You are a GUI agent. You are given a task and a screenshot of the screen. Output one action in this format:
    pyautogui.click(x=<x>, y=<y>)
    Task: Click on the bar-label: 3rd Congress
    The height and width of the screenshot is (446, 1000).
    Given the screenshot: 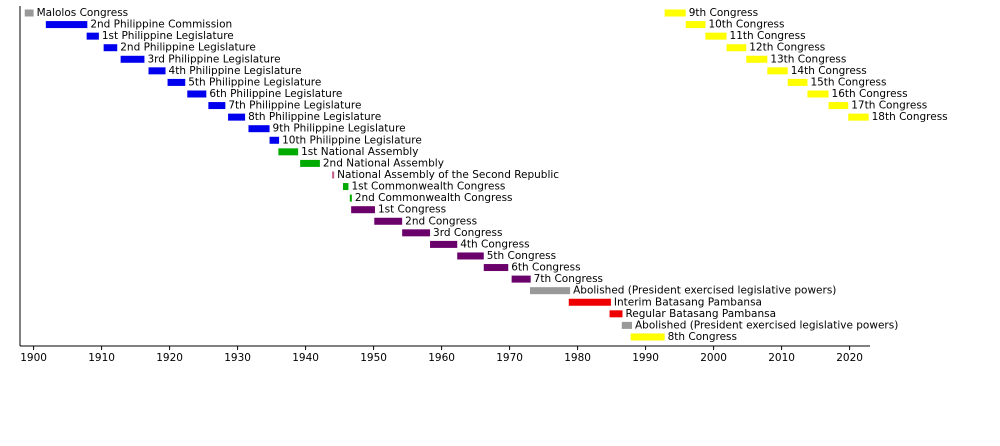 What is the action you would take?
    pyautogui.click(x=467, y=233)
    